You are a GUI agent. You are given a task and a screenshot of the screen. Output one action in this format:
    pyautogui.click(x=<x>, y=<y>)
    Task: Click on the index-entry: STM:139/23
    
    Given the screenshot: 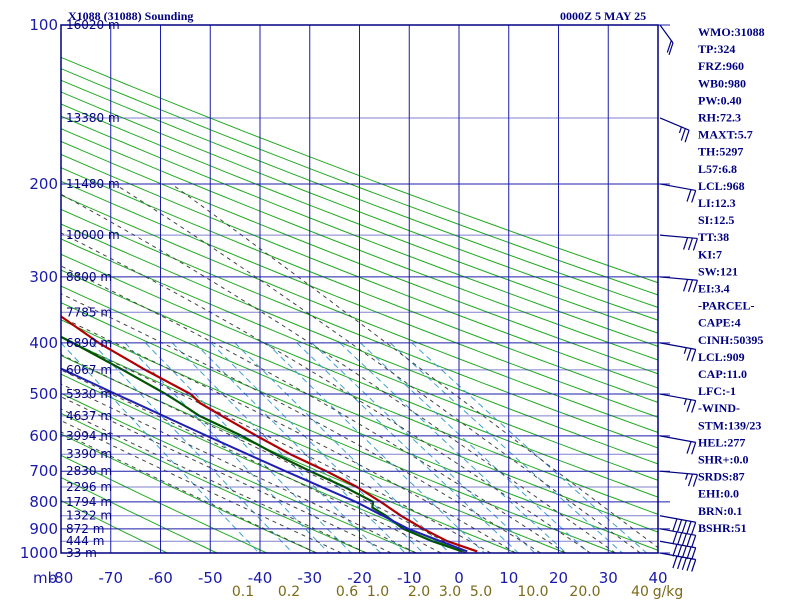 What is the action you would take?
    pyautogui.click(x=729, y=425)
    